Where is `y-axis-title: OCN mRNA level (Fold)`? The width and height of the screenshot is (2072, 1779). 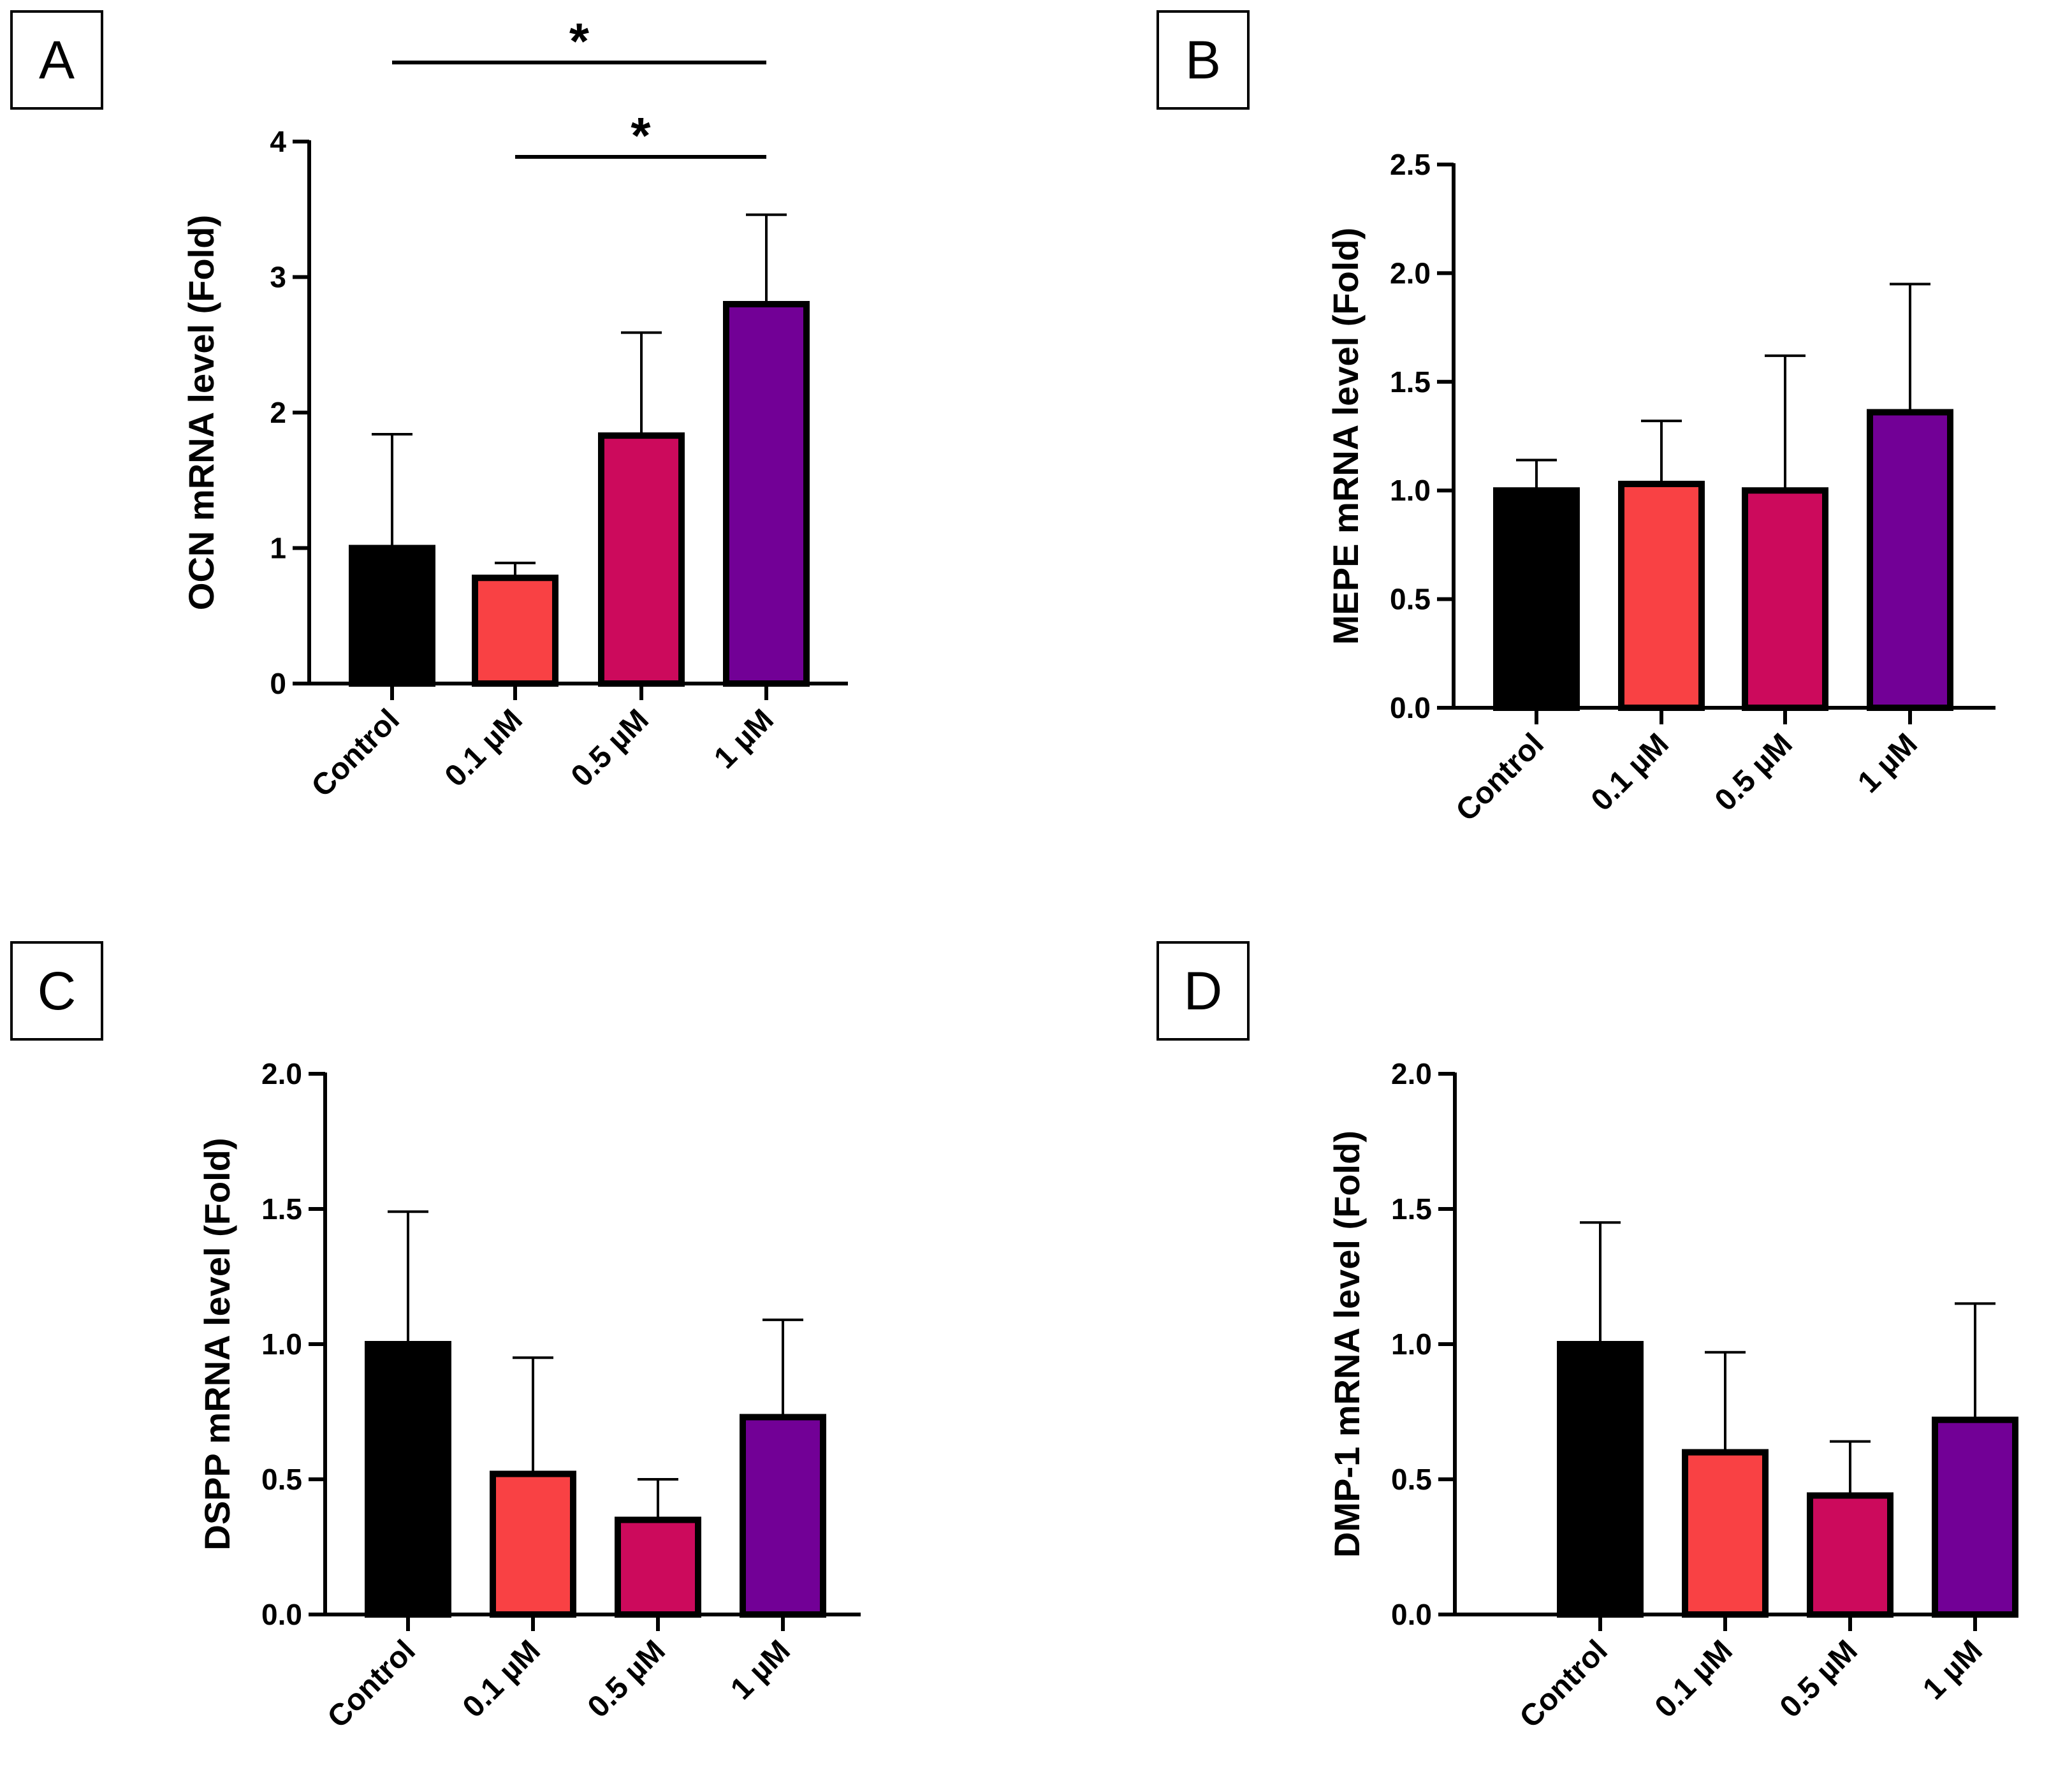 y-axis-title: OCN mRNA level (Fold) is located at coordinates (201, 412).